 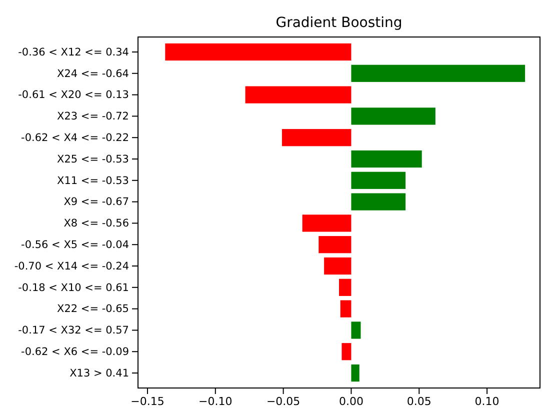 I want to click on y-tick-label: X23 <= -0.72, so click(x=93, y=116).